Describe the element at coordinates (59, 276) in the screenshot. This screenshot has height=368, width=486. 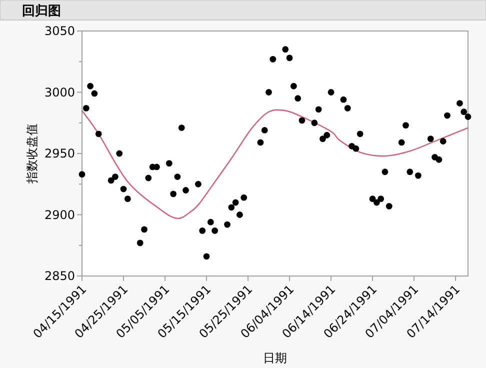
I see `y-tick-label: 2850` at that location.